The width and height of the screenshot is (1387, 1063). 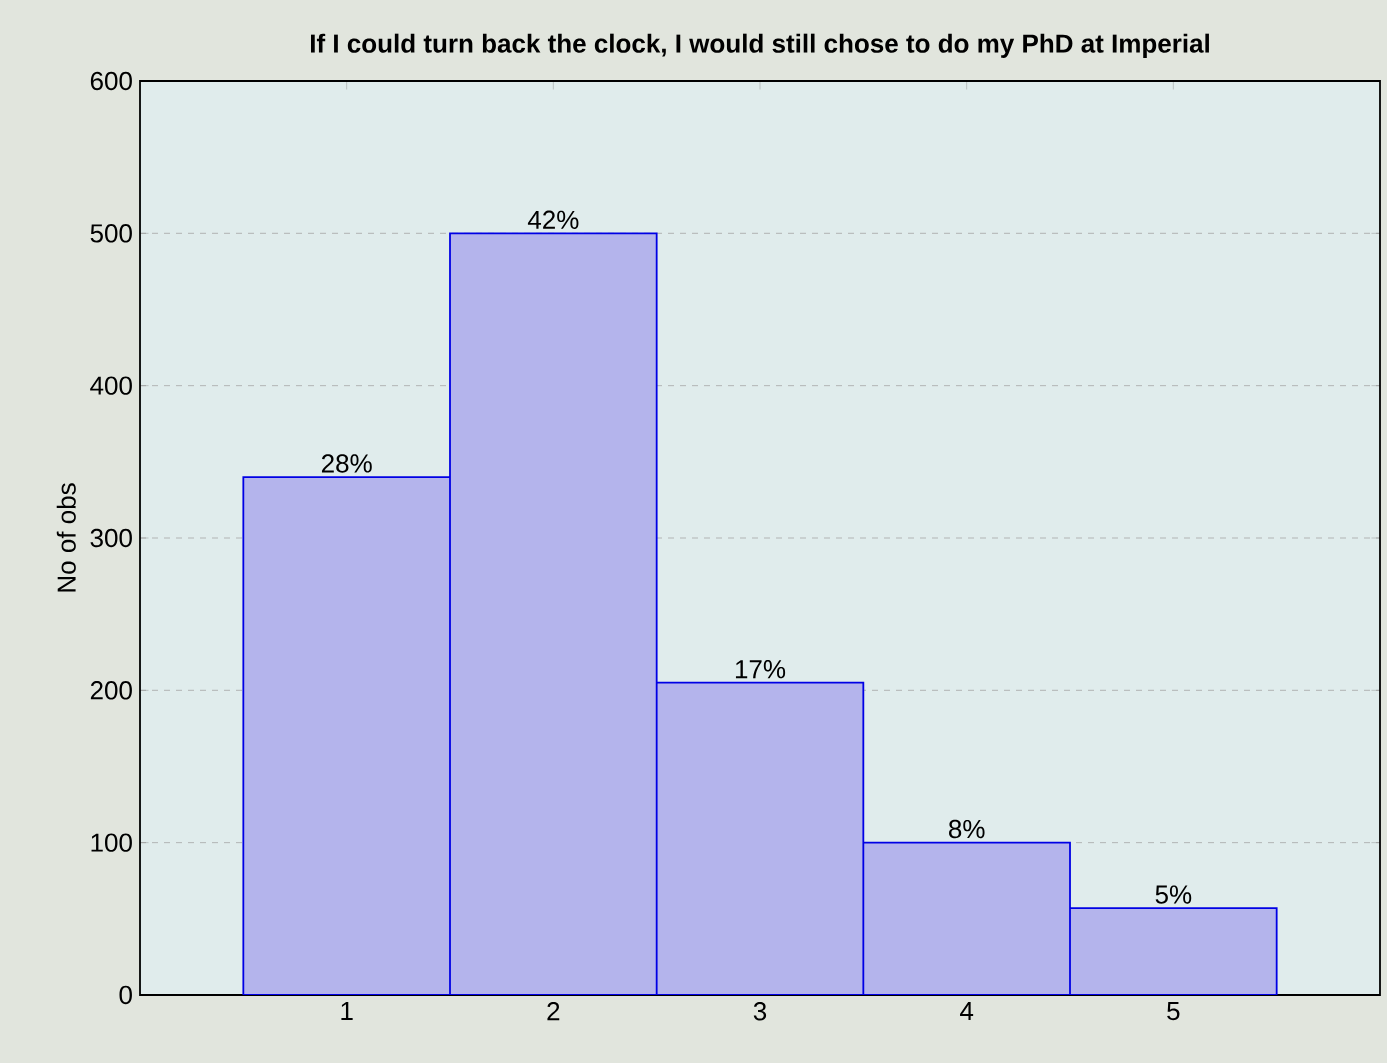 I want to click on annotation: 5%, so click(x=1173, y=894).